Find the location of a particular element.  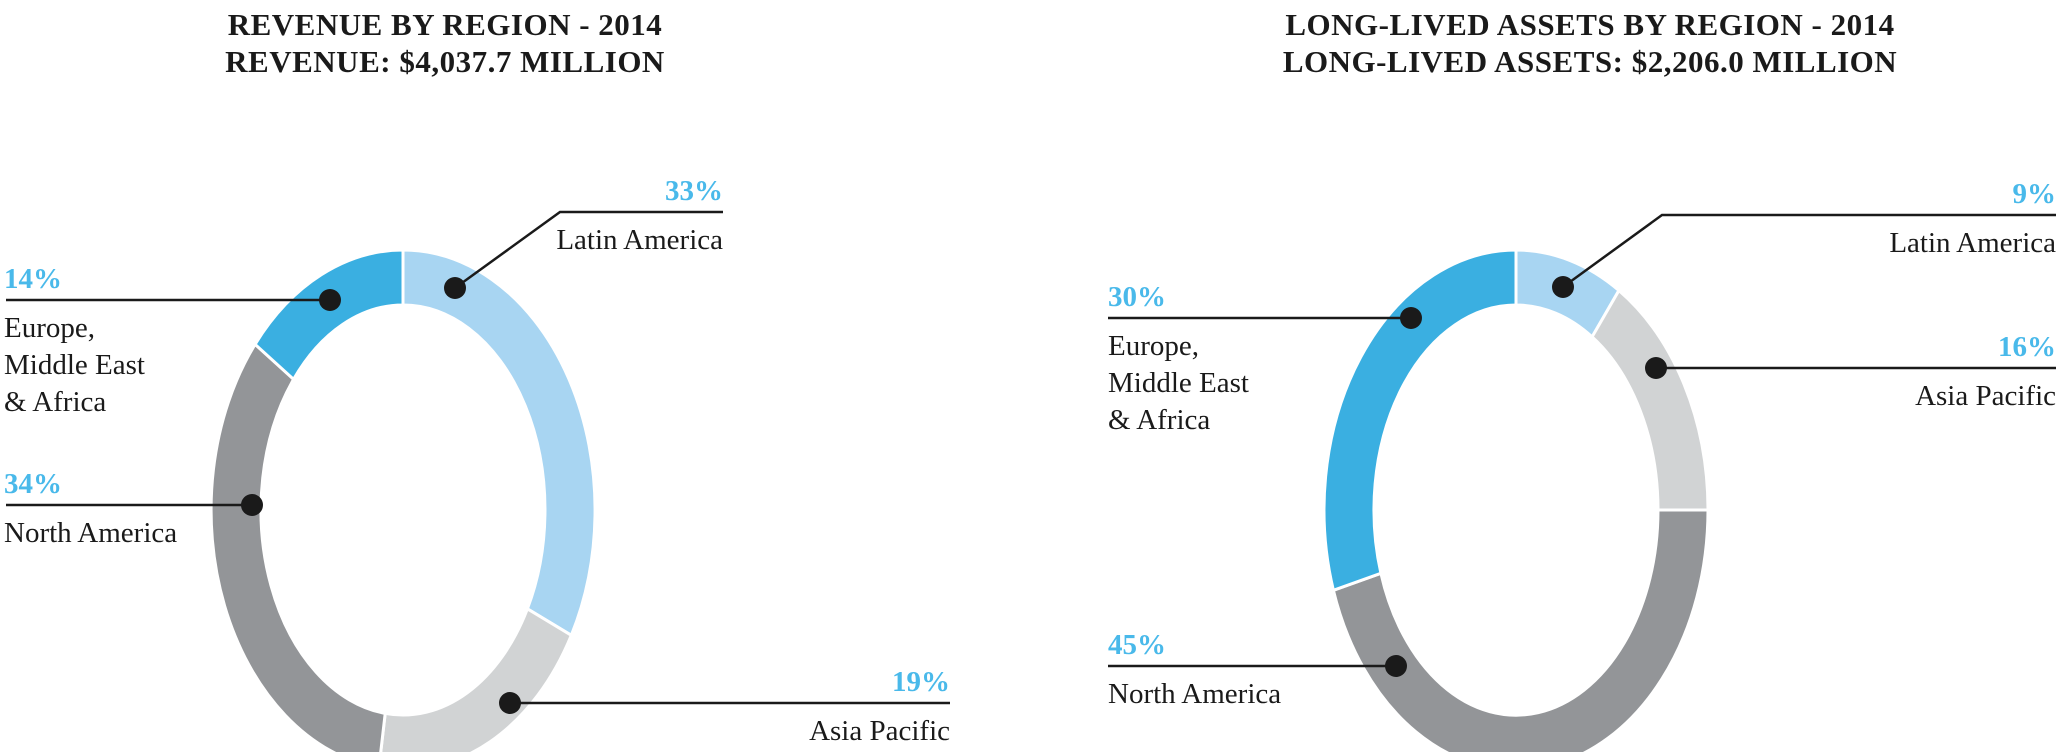

revenue-latin-america-name: Latin America is located at coordinates (639, 240).